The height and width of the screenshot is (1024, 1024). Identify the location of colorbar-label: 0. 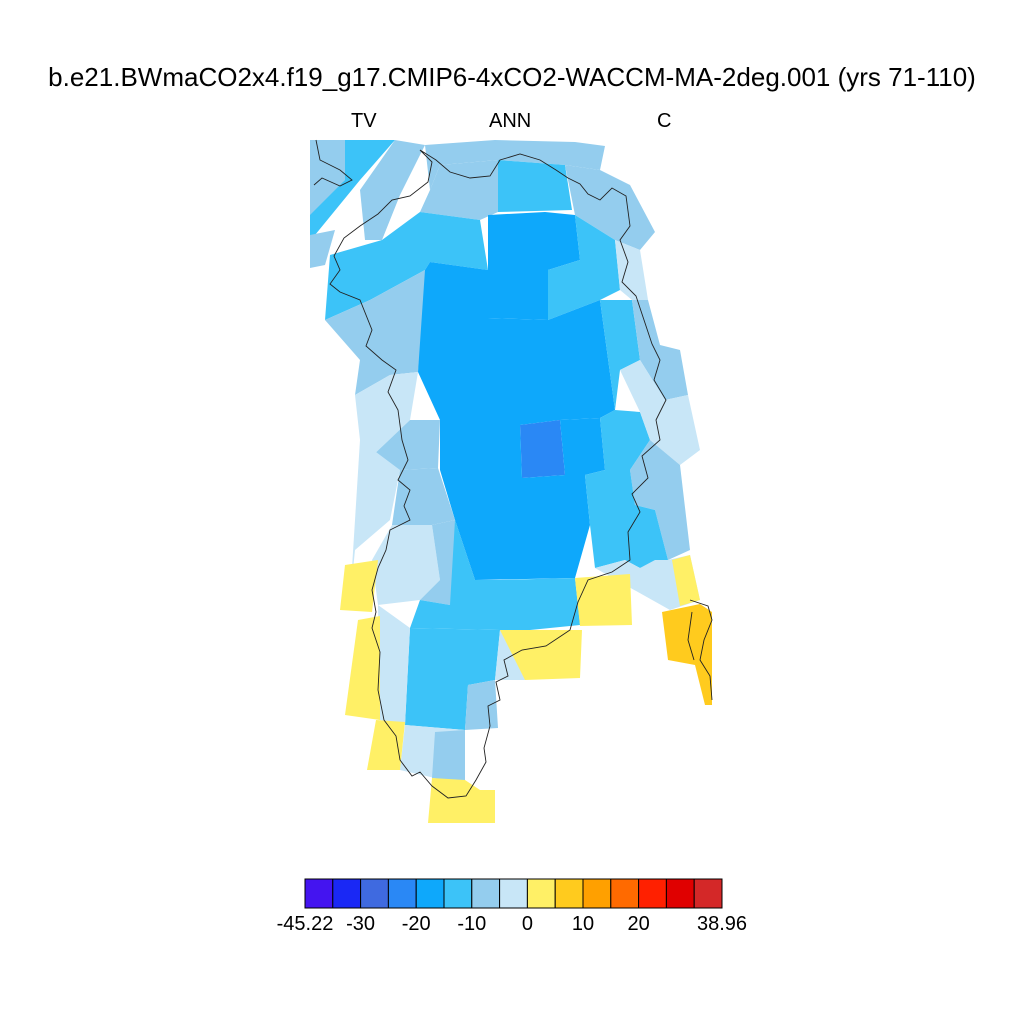
(527, 924).